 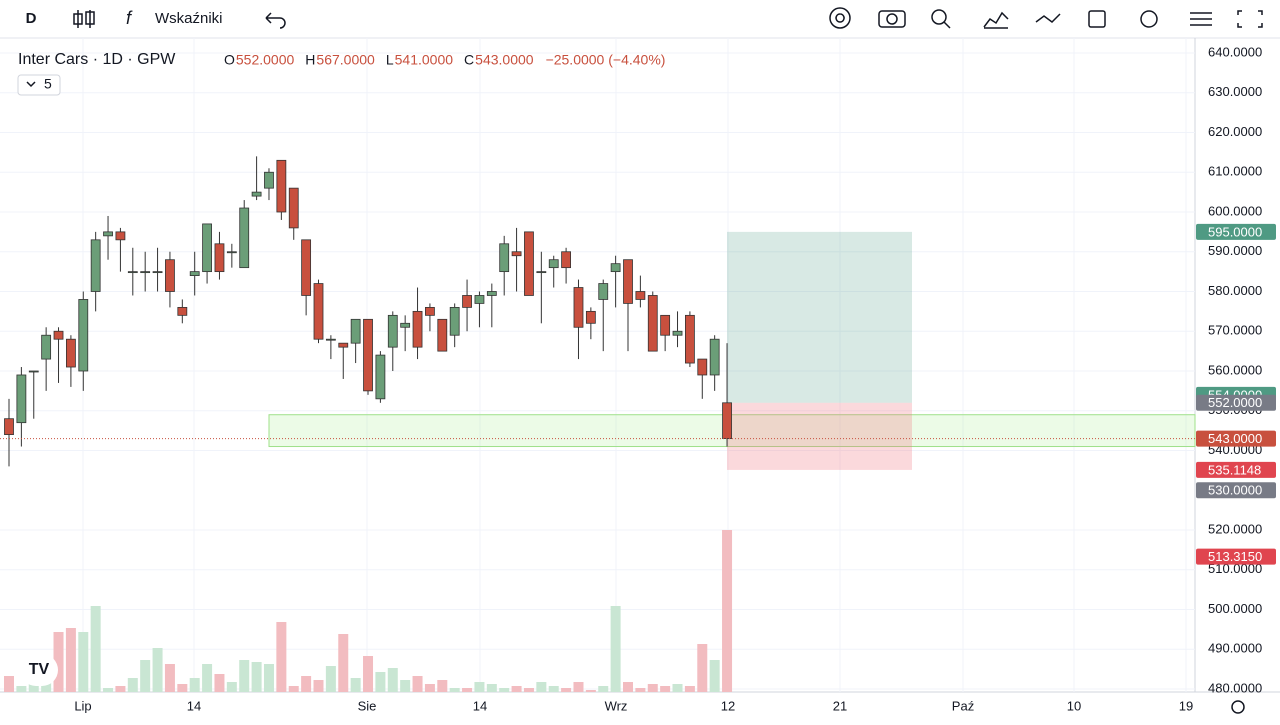 What do you see at coordinates (1186, 705) in the screenshot?
I see `x-tick-label: 19` at bounding box center [1186, 705].